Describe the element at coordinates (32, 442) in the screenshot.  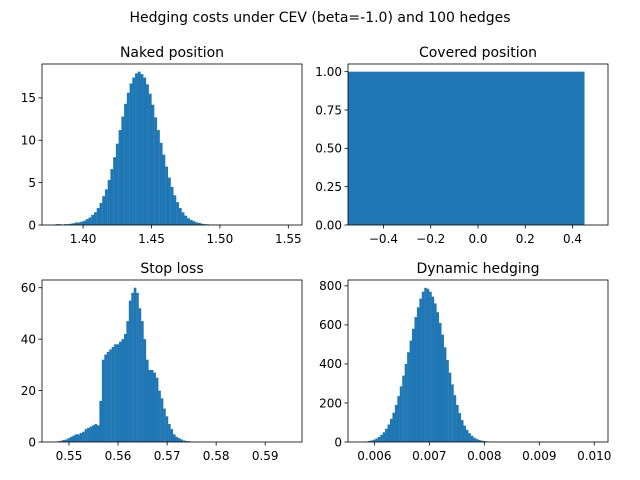
I see `stop-loss-ytick-label: 0` at that location.